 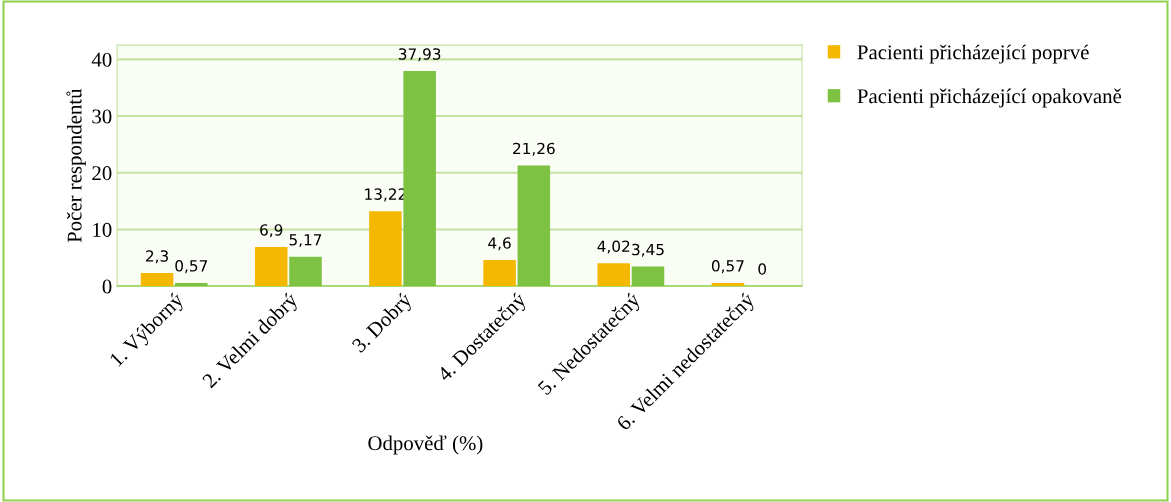 I want to click on data-label: 2,3, so click(x=157, y=257).